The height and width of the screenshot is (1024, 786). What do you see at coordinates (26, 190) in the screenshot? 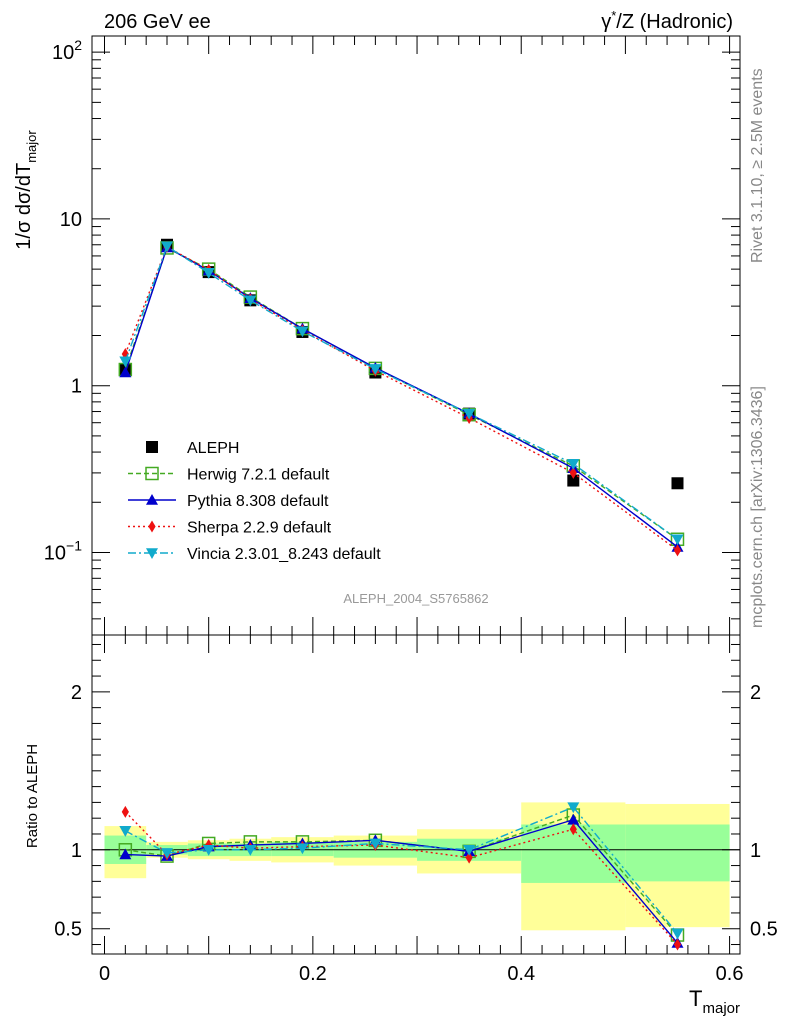
I see `main-y-axis-label: 1/σ dσ/dTmajor` at bounding box center [26, 190].